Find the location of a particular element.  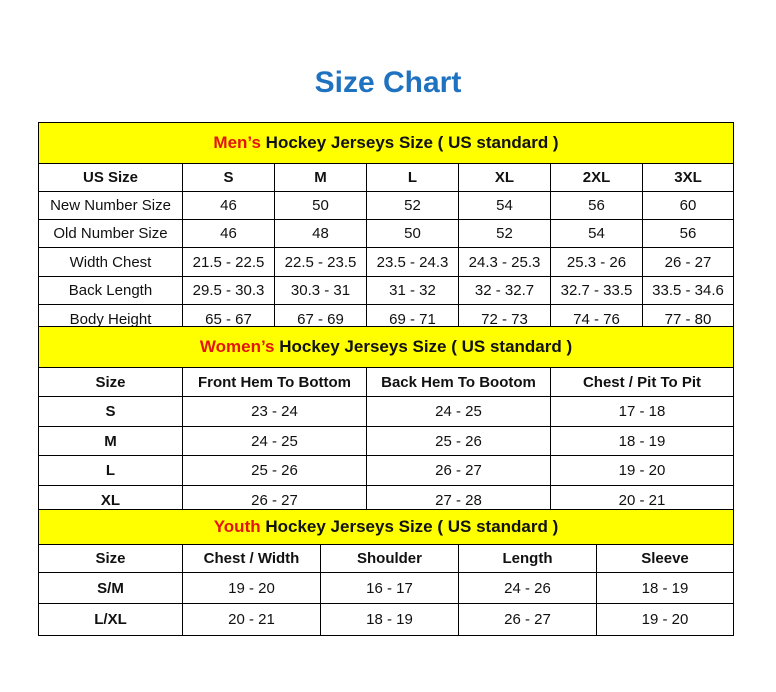

youth-heading-text: Hockey Jerseys Size ( US standard ) is located at coordinates (409, 526).